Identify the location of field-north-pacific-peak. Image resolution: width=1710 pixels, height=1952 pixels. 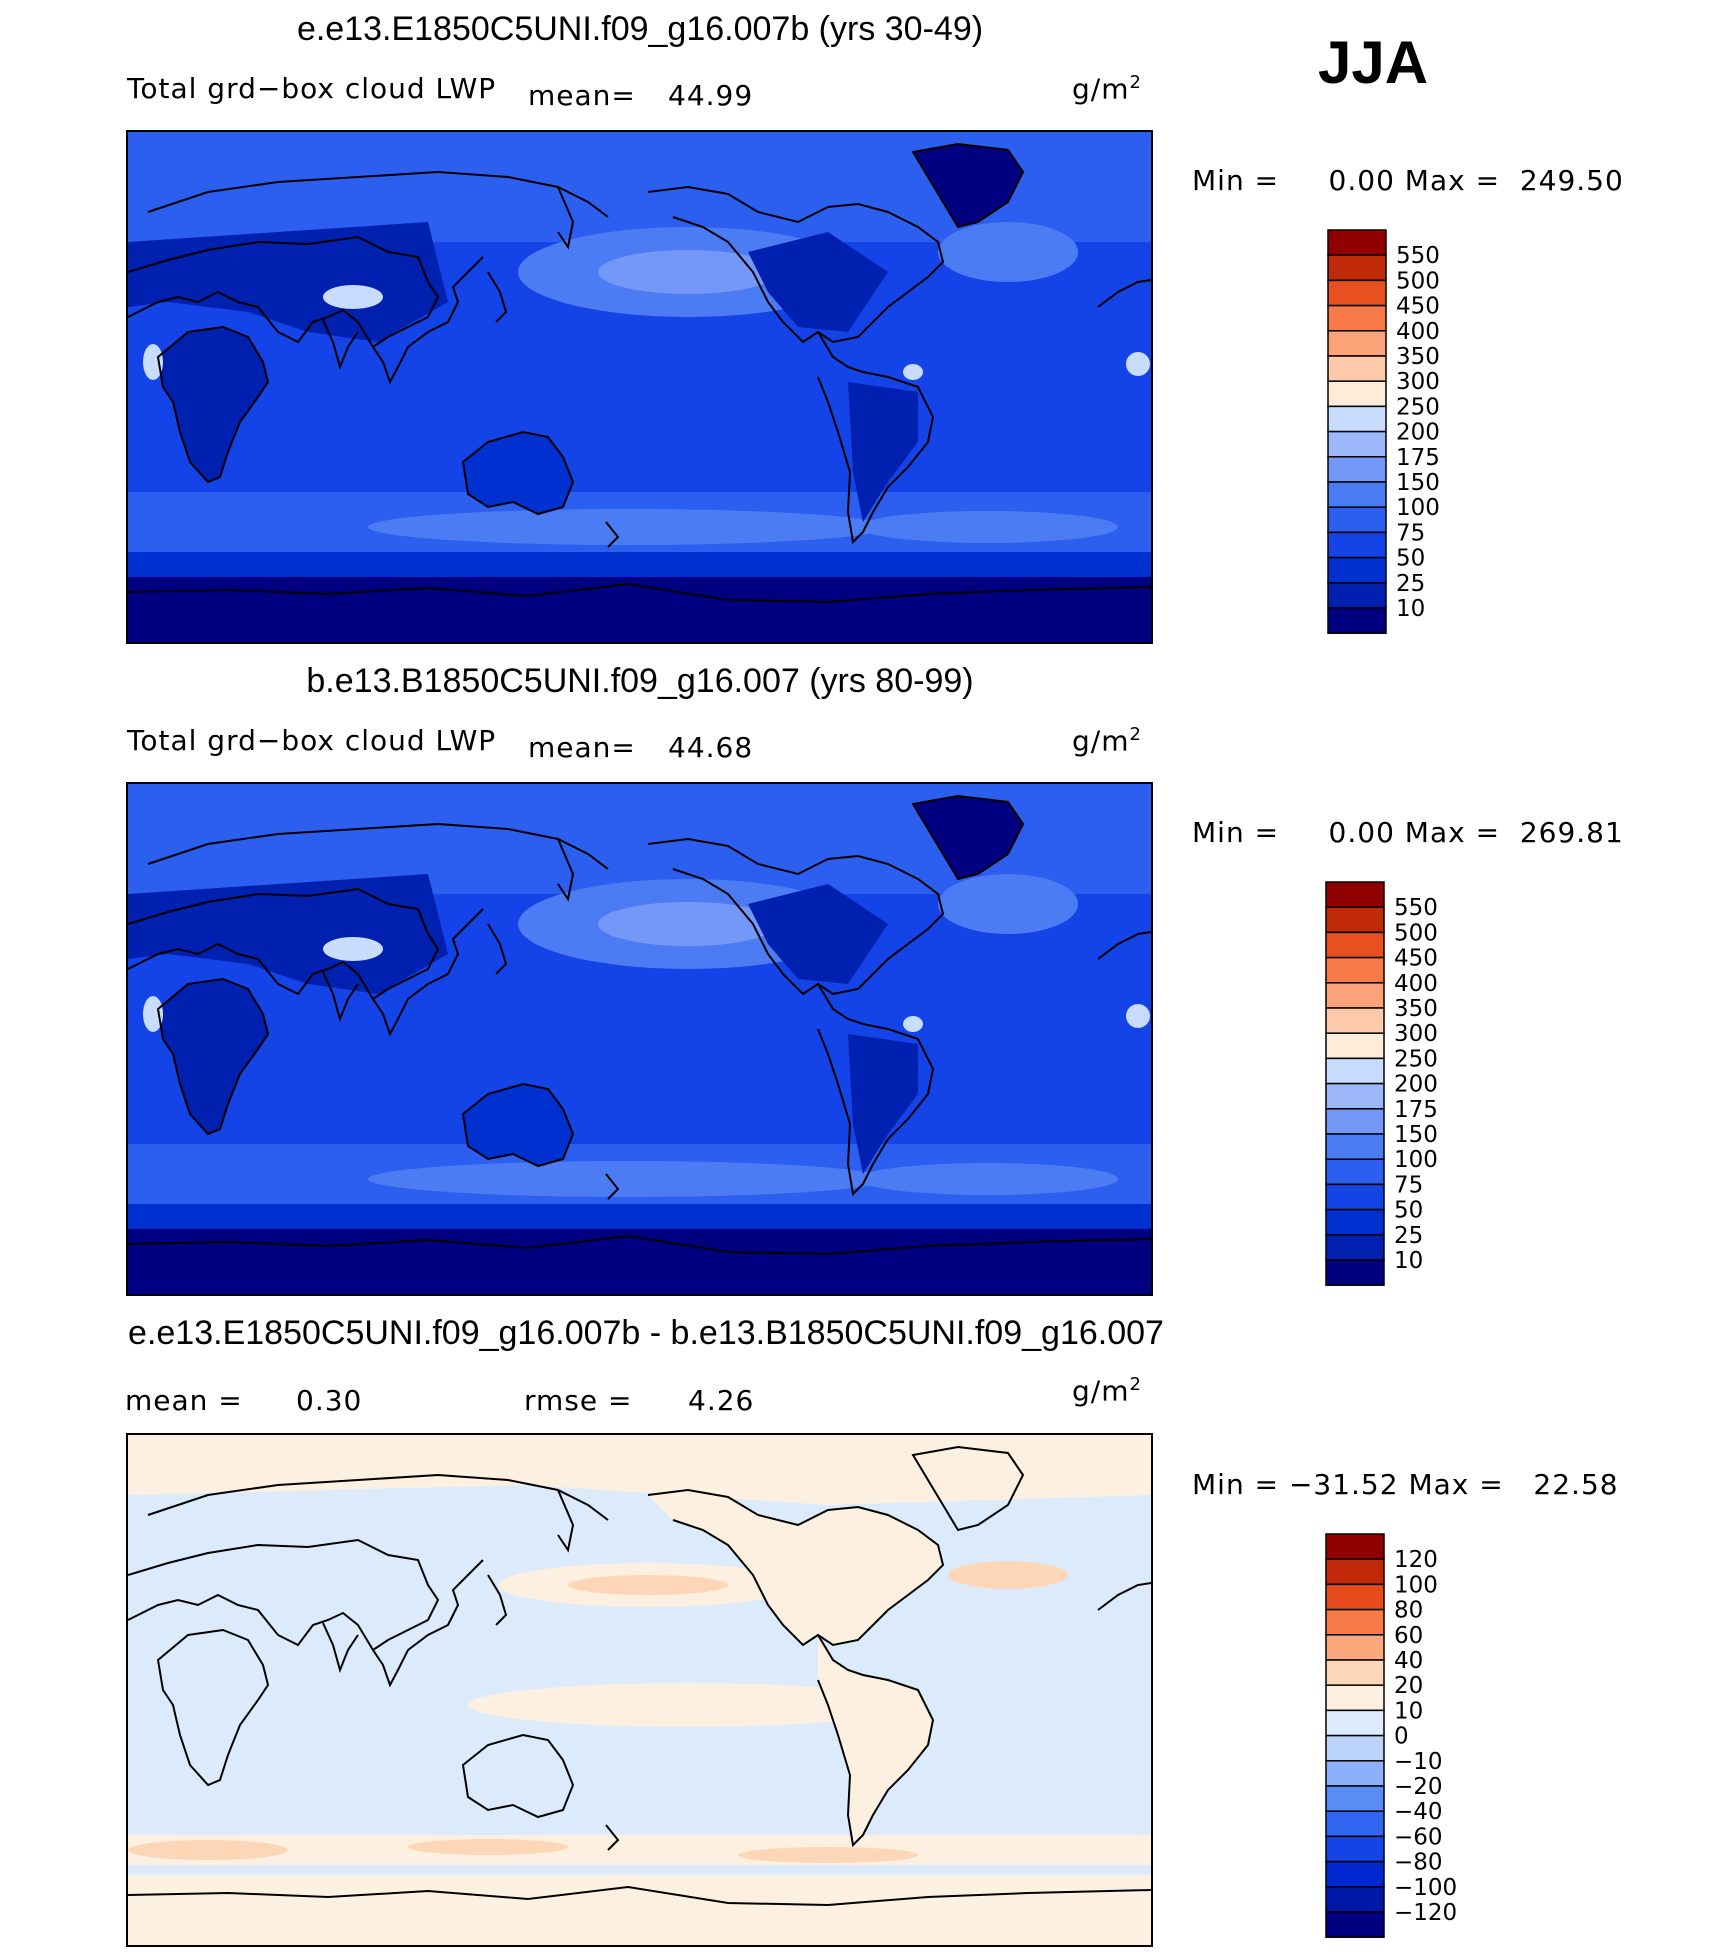
(688, 272).